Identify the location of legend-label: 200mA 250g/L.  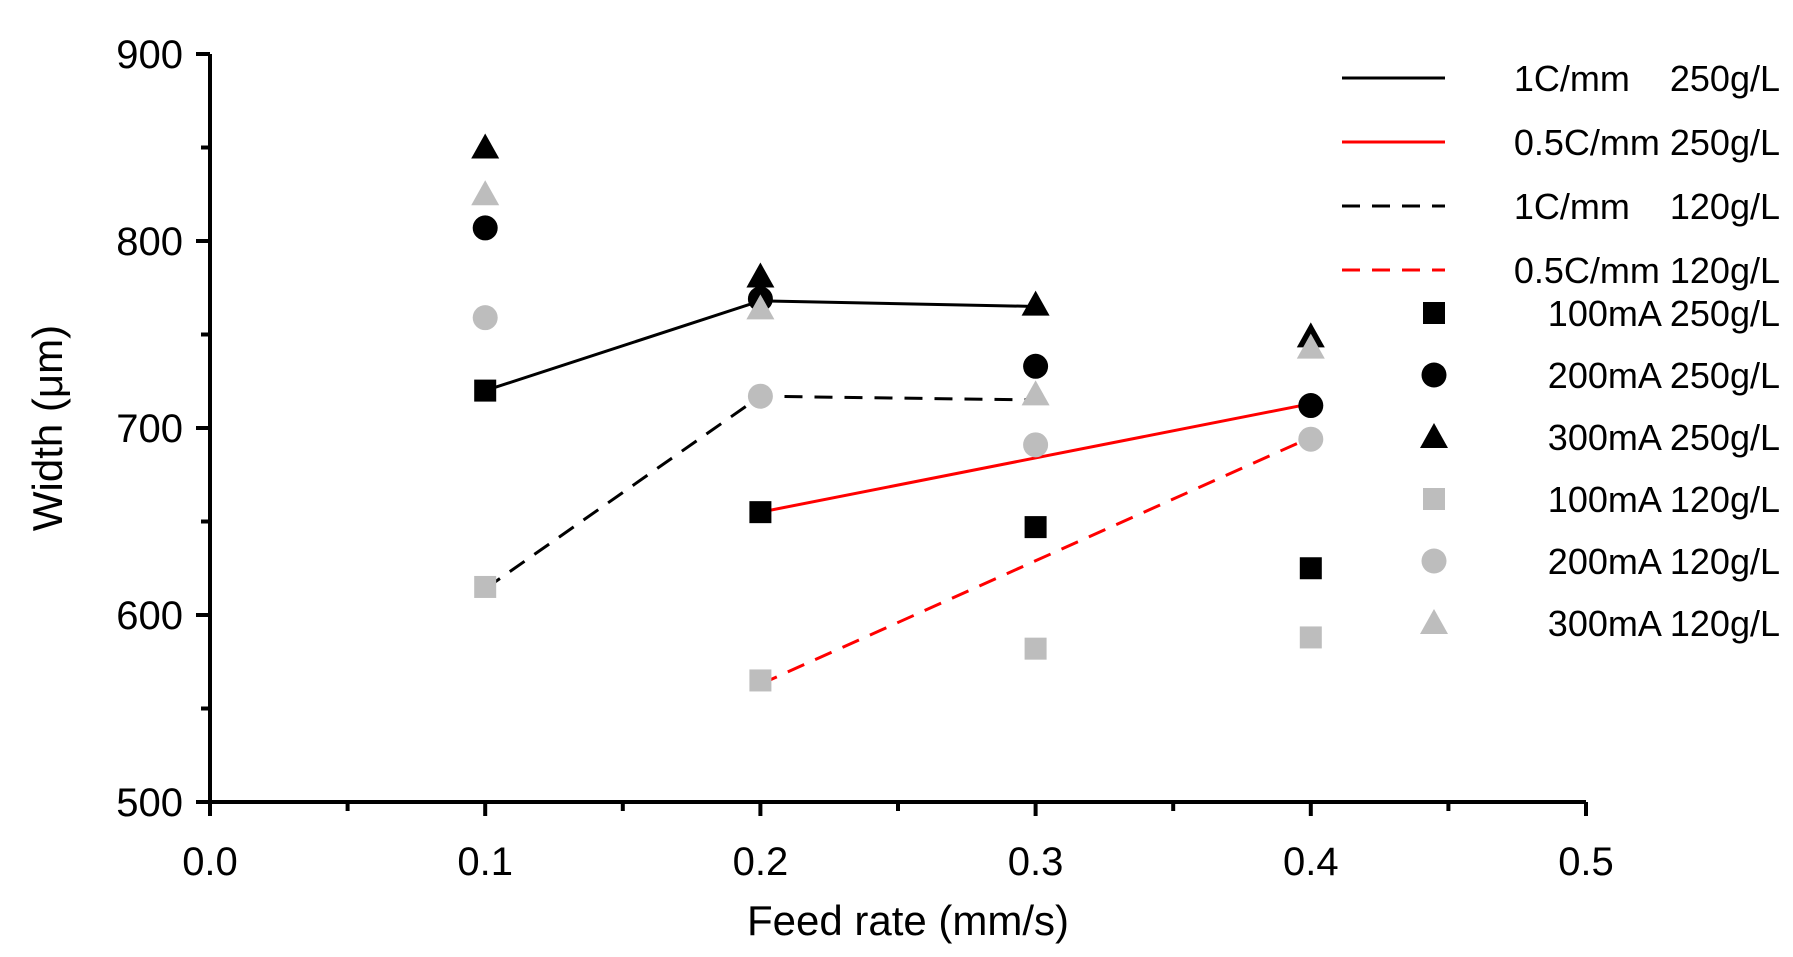
(1664, 375).